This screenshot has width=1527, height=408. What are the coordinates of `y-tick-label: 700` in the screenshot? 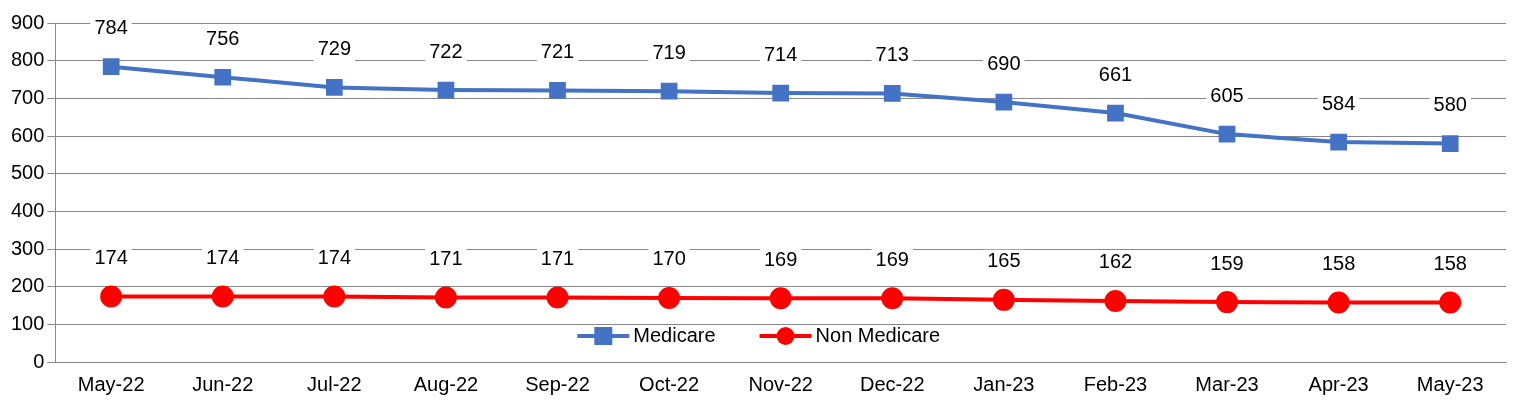 It's located at (27, 96).